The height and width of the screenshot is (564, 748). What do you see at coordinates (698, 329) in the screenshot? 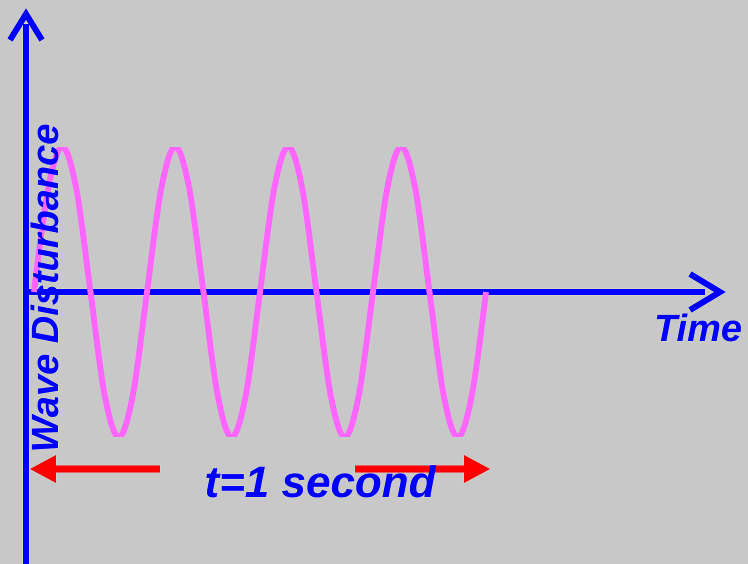
I see `x-axis-title: Time` at bounding box center [698, 329].